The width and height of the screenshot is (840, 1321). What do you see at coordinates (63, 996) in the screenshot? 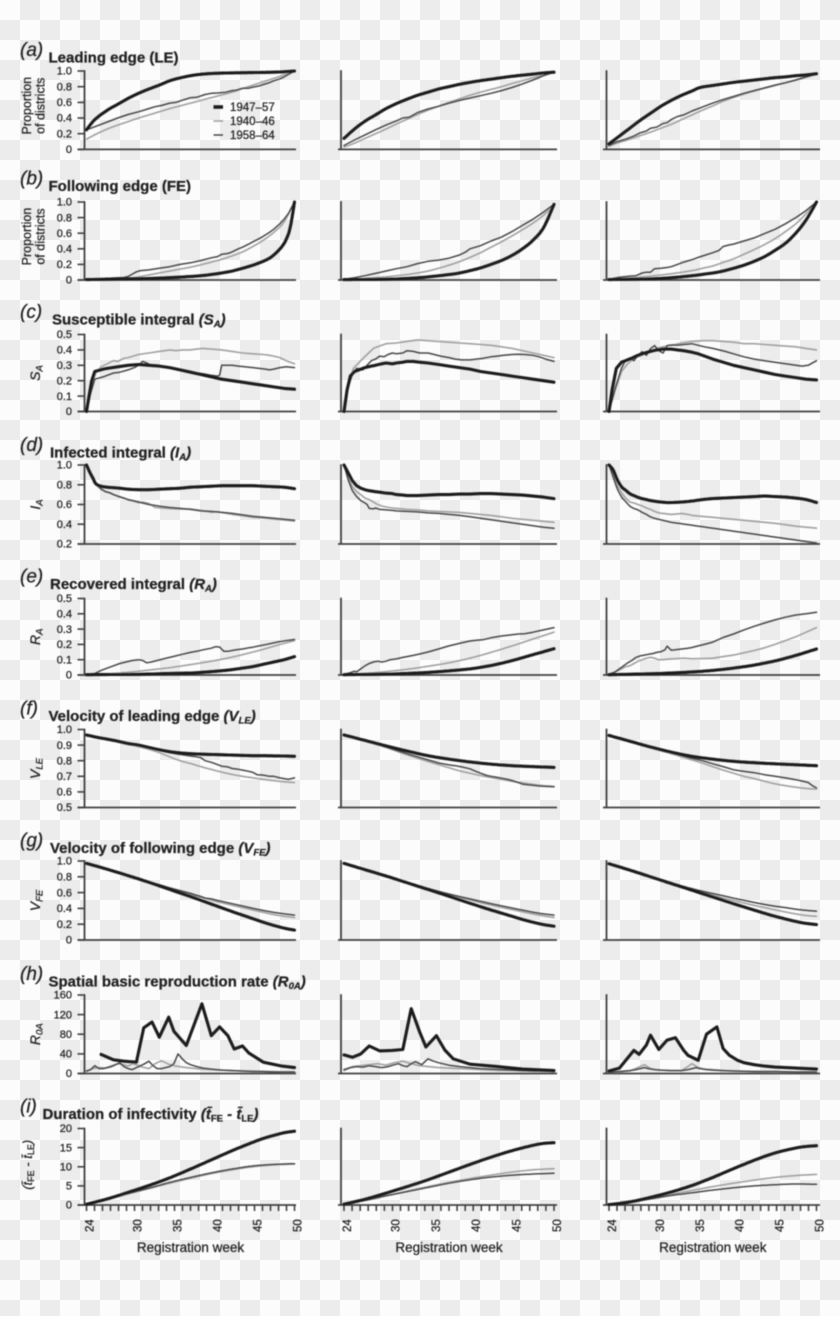
I see `svg-text: 160` at bounding box center [63, 996].